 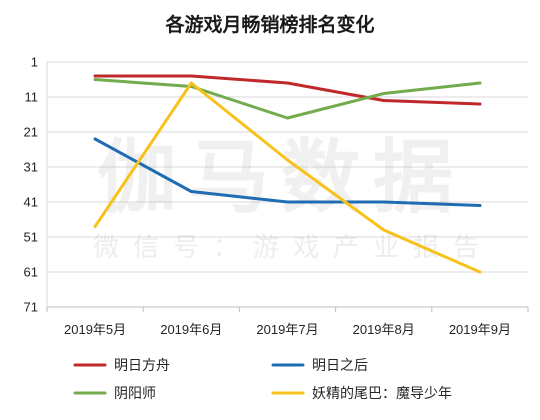 What do you see at coordinates (32, 97) in the screenshot?
I see `y-tick-label: 11` at bounding box center [32, 97].